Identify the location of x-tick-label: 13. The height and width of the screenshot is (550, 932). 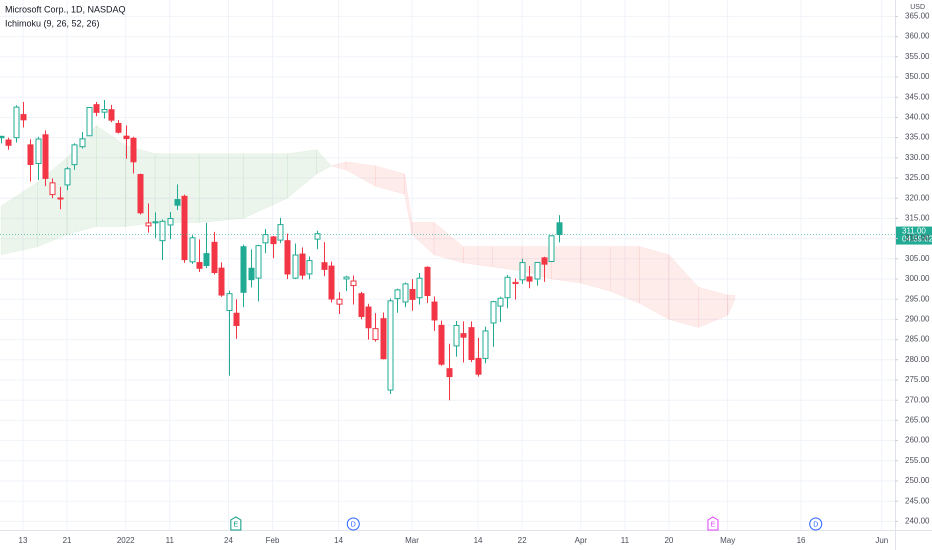
(23, 540).